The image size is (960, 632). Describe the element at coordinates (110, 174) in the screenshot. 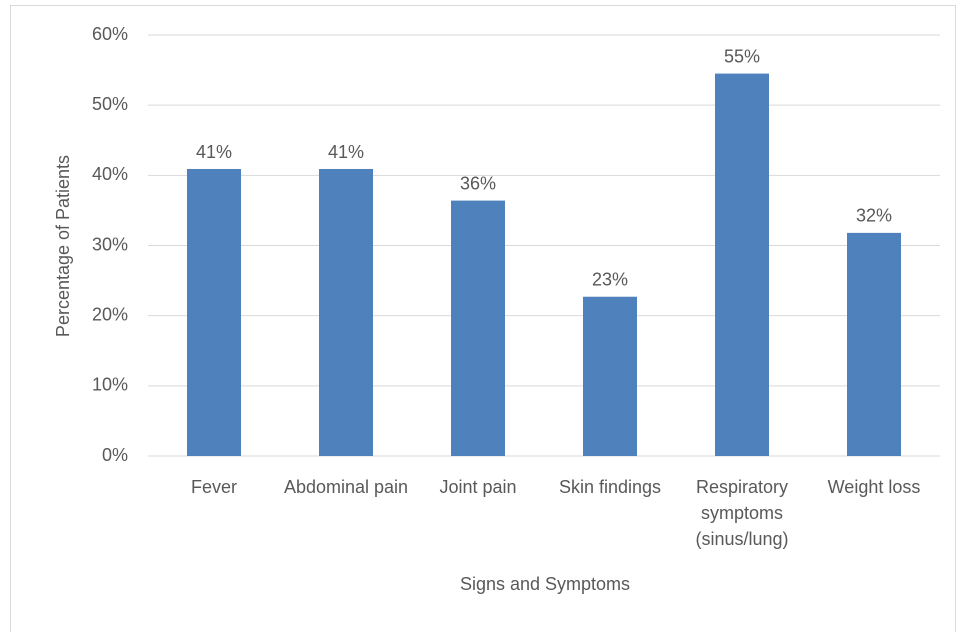

I see `y-tick-label: 40%` at that location.